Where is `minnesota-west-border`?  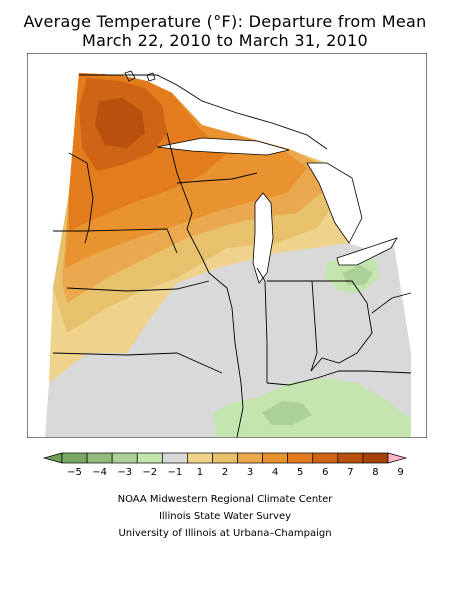
minnesota-west-border is located at coordinates (81, 198).